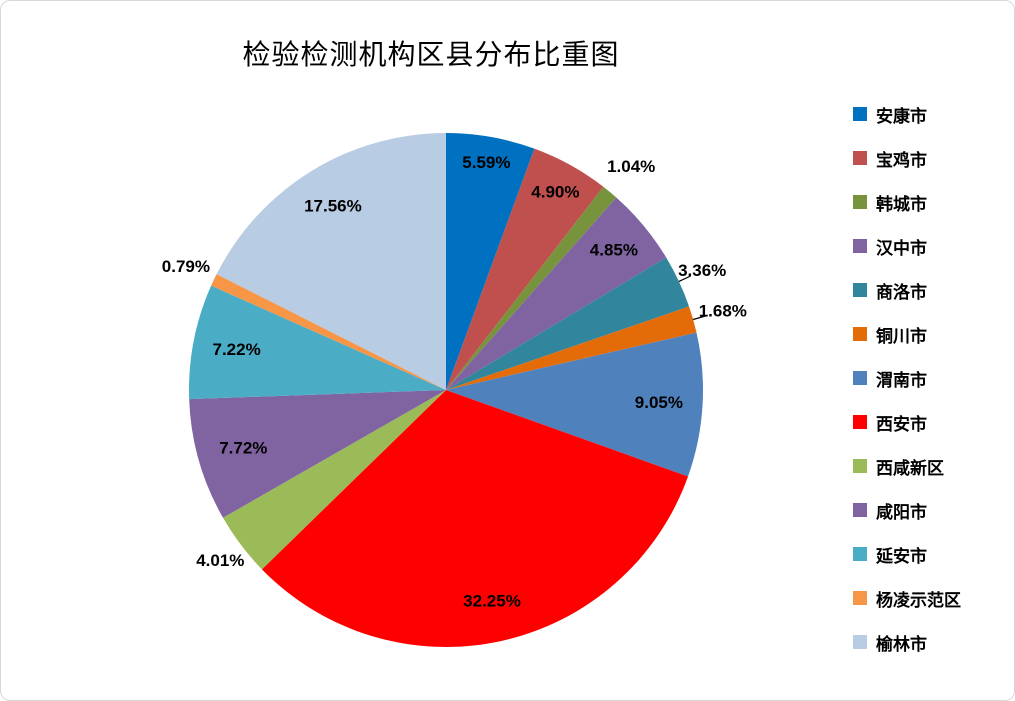 This screenshot has width=1015, height=701. I want to click on legend-label: 杨凌示范区, so click(918, 600).